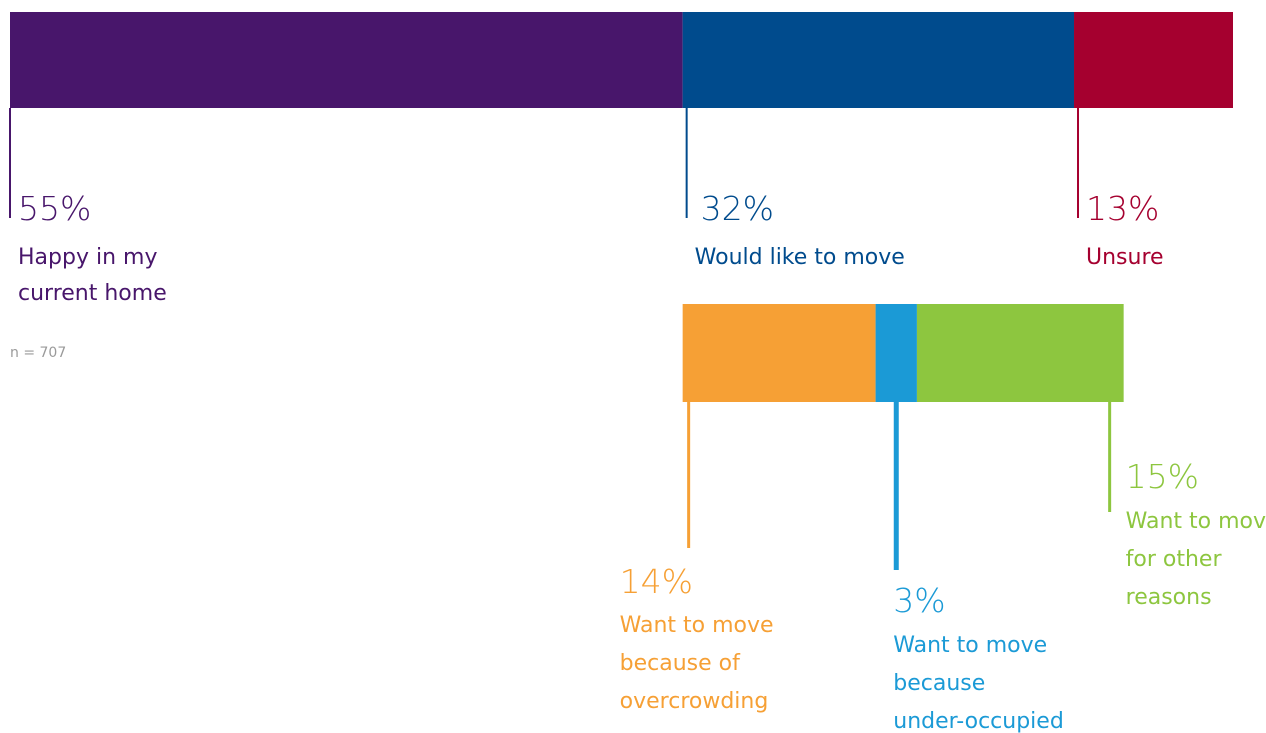 The image size is (1266, 733). What do you see at coordinates (1122, 208) in the screenshot?
I see `main-percent-label-2: 13%` at bounding box center [1122, 208].